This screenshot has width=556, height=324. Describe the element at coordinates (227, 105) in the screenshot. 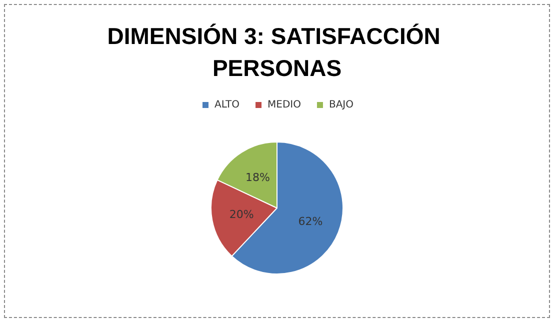

I see `legend-label: ALTO` at that location.